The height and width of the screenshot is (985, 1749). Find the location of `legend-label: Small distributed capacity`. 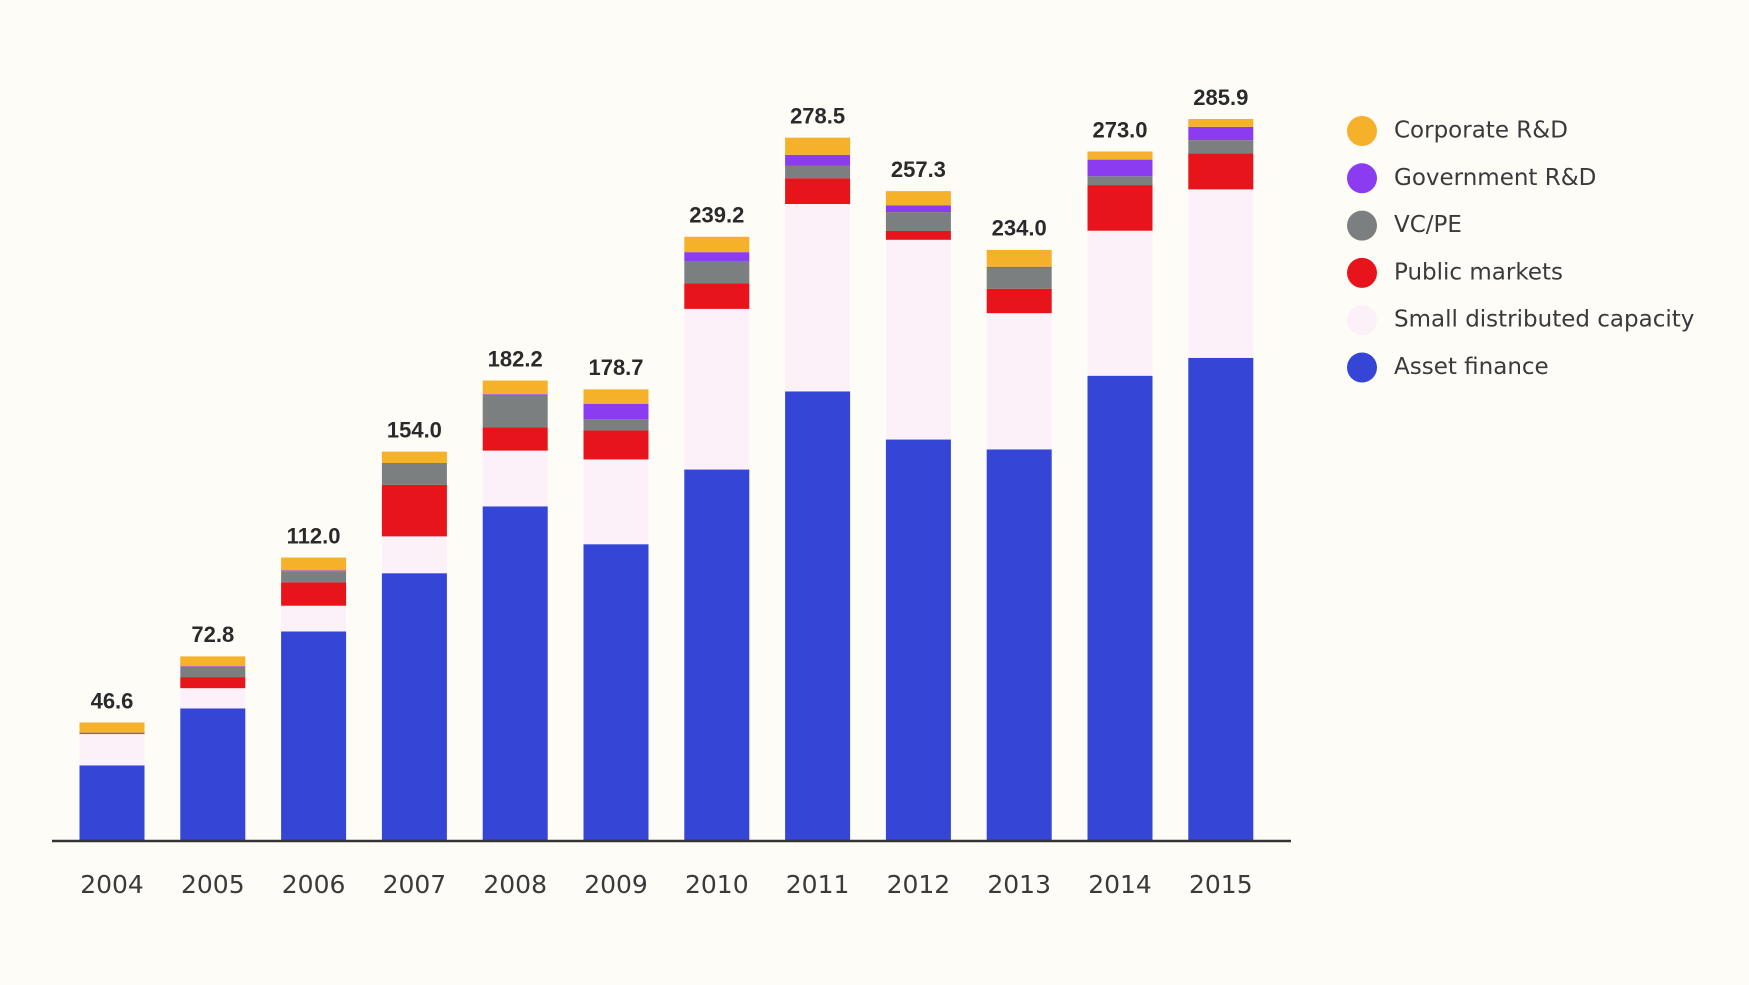

legend-label: Small distributed capacity is located at coordinates (1544, 320).